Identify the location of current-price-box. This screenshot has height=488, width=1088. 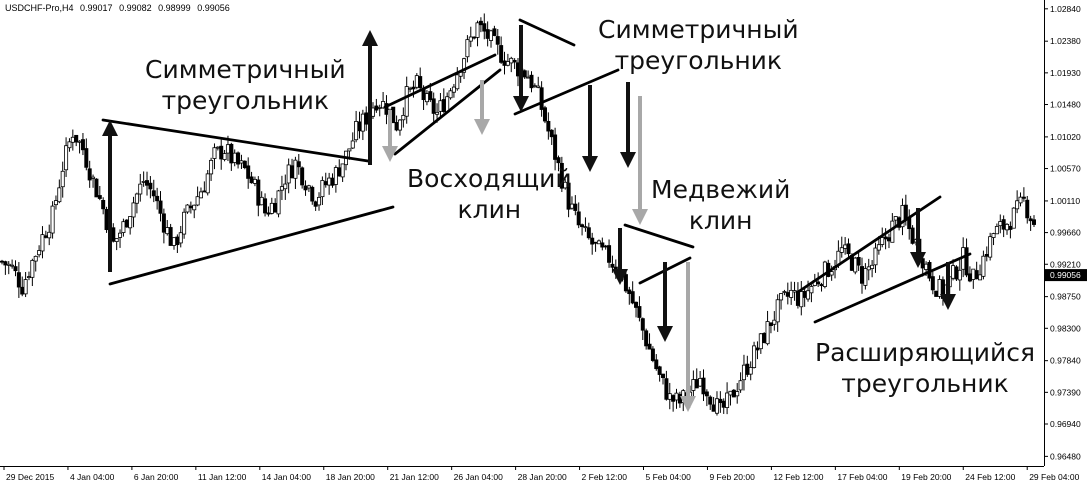
(1065, 275).